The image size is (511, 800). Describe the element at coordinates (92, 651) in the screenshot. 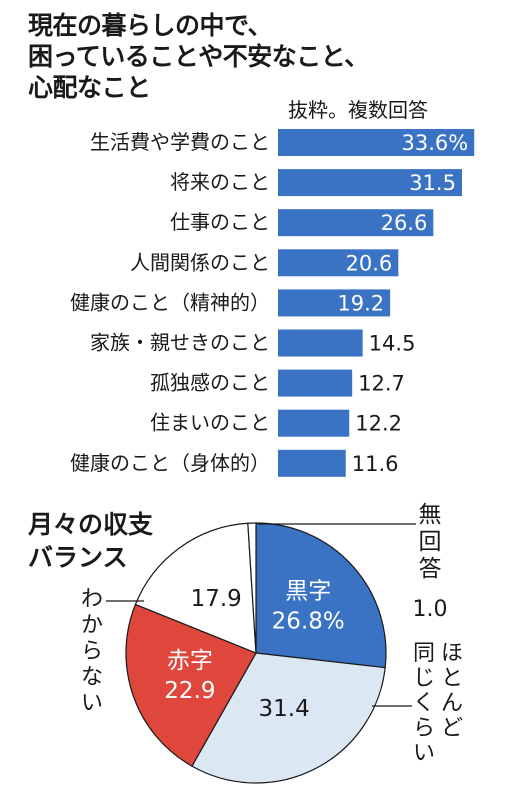

I see `pie-outer-label: わからない` at that location.